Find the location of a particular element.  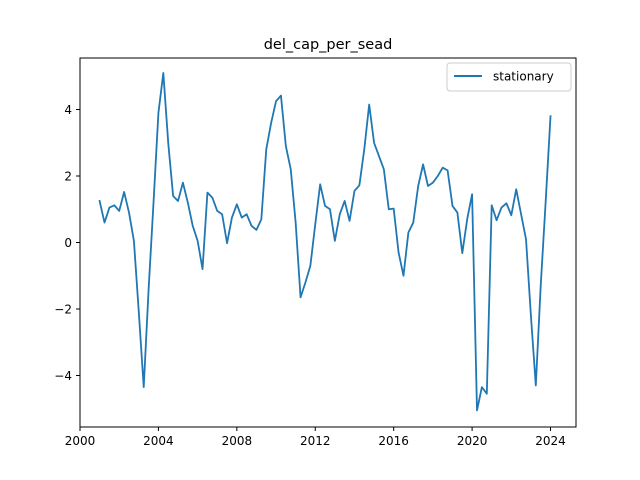

y-tick-label: −4 is located at coordinates (63, 376).